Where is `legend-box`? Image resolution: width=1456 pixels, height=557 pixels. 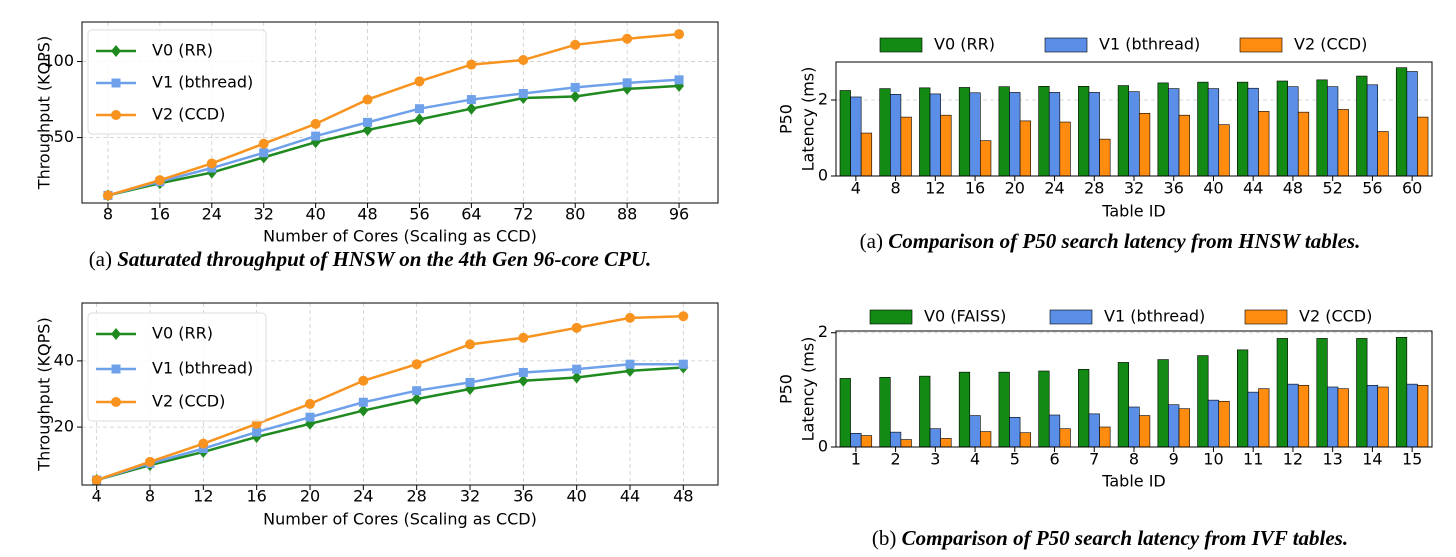
legend-box is located at coordinates (177, 367).